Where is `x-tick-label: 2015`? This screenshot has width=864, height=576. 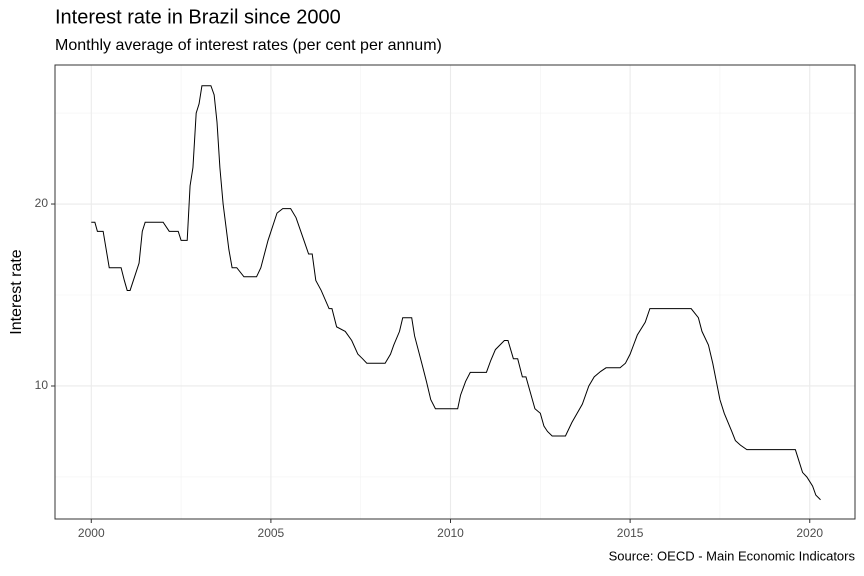 x-tick-label: 2015 is located at coordinates (630, 533).